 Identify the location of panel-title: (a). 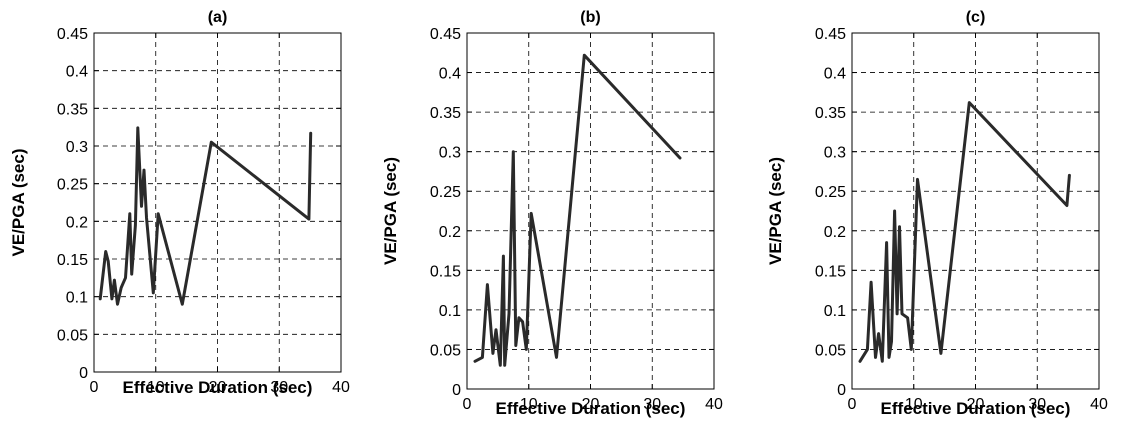
(218, 17).